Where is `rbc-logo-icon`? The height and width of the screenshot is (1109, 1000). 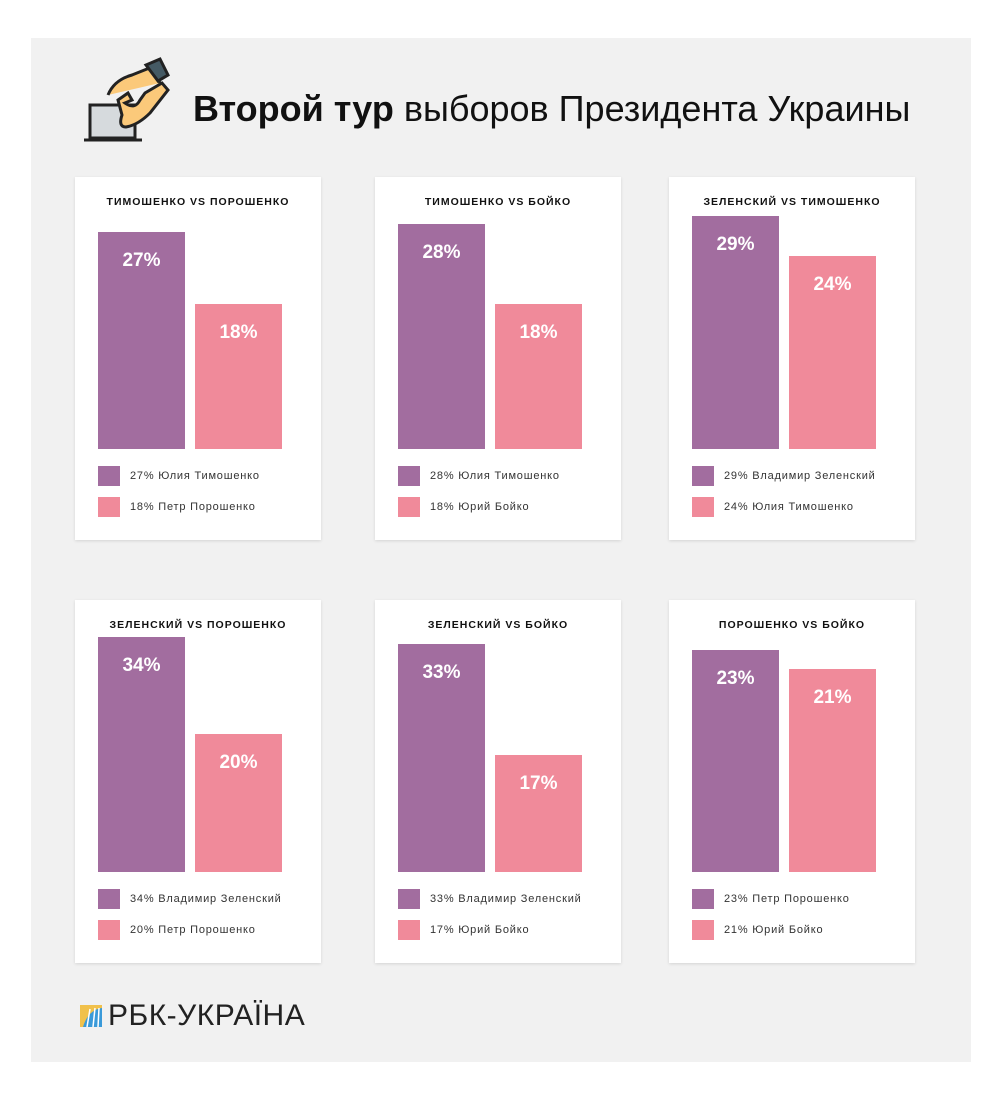
rbc-logo-icon is located at coordinates (91, 1016).